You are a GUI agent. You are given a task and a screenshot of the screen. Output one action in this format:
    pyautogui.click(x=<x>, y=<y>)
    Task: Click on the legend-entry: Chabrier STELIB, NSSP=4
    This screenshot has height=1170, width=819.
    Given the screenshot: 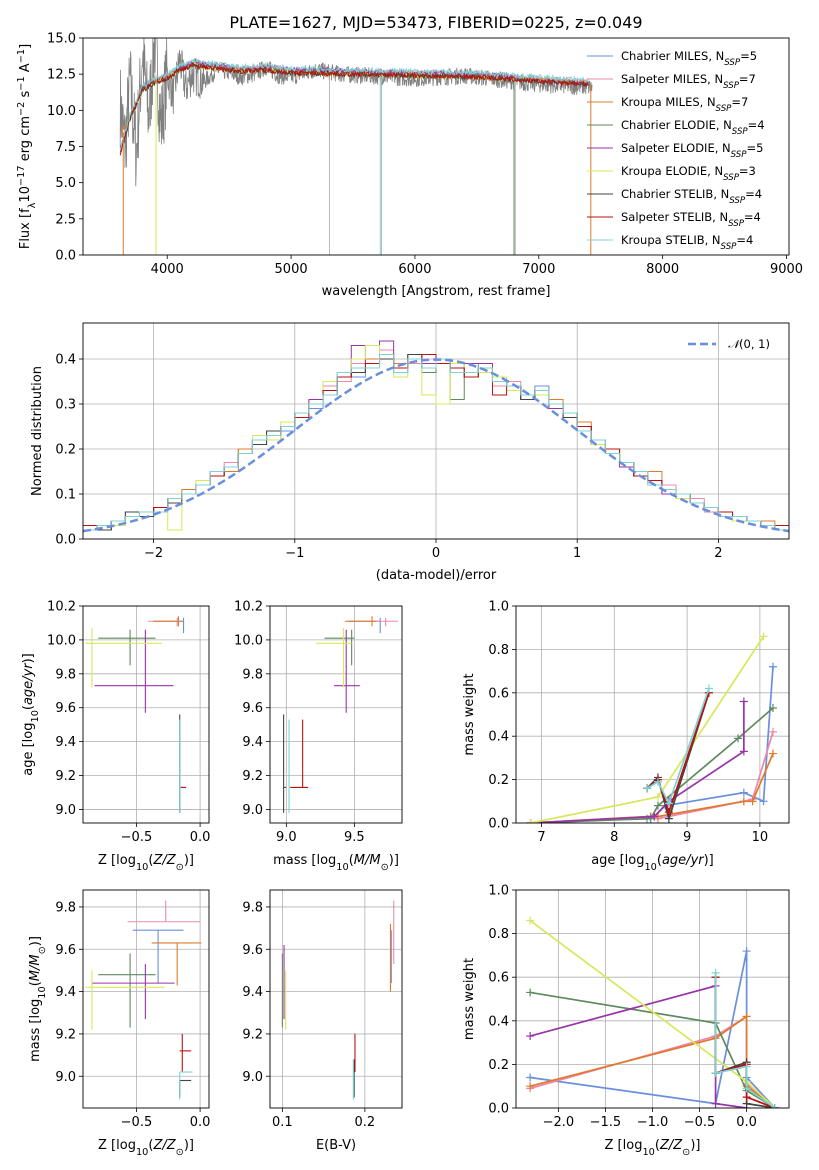 What is the action you would take?
    pyautogui.click(x=691, y=196)
    